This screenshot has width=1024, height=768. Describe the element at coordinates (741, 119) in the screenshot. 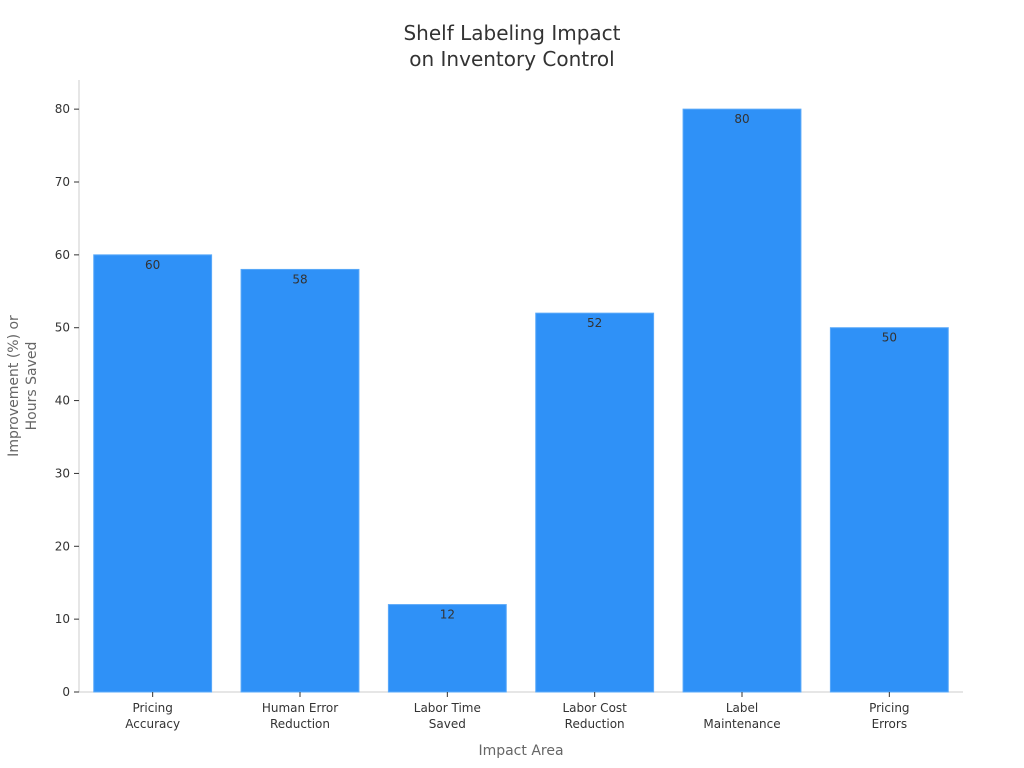

I see `bar-value-label: 80` at that location.